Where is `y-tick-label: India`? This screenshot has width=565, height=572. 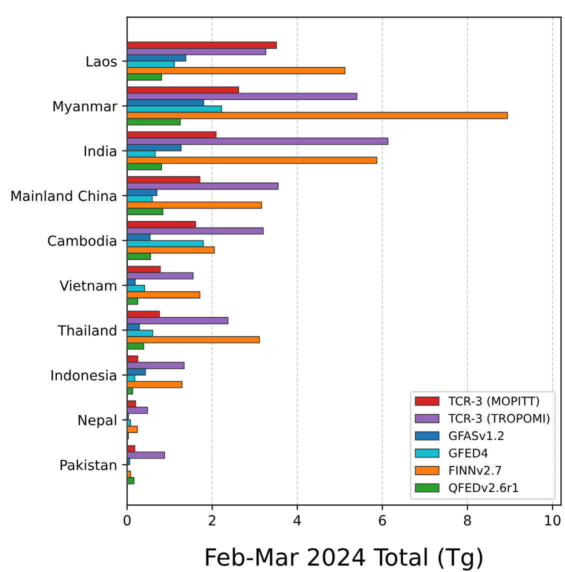
y-tick-label: India is located at coordinates (100, 151).